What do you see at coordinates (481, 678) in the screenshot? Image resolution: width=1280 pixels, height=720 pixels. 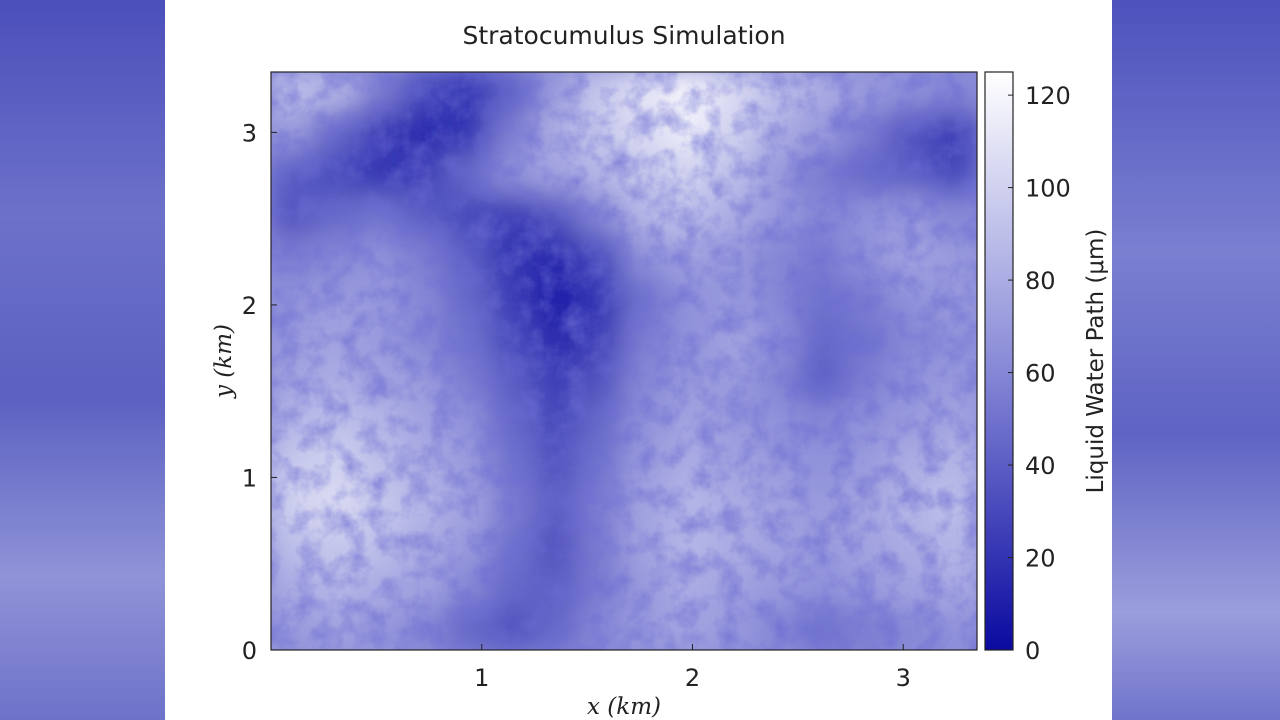 I see `x-tick-label: 1` at bounding box center [481, 678].